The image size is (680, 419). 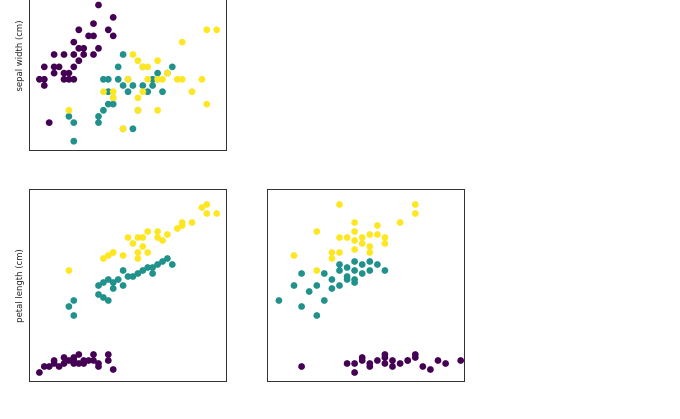 What do you see at coordinates (370, 288) in the screenshot?
I see `points-group` at bounding box center [370, 288].